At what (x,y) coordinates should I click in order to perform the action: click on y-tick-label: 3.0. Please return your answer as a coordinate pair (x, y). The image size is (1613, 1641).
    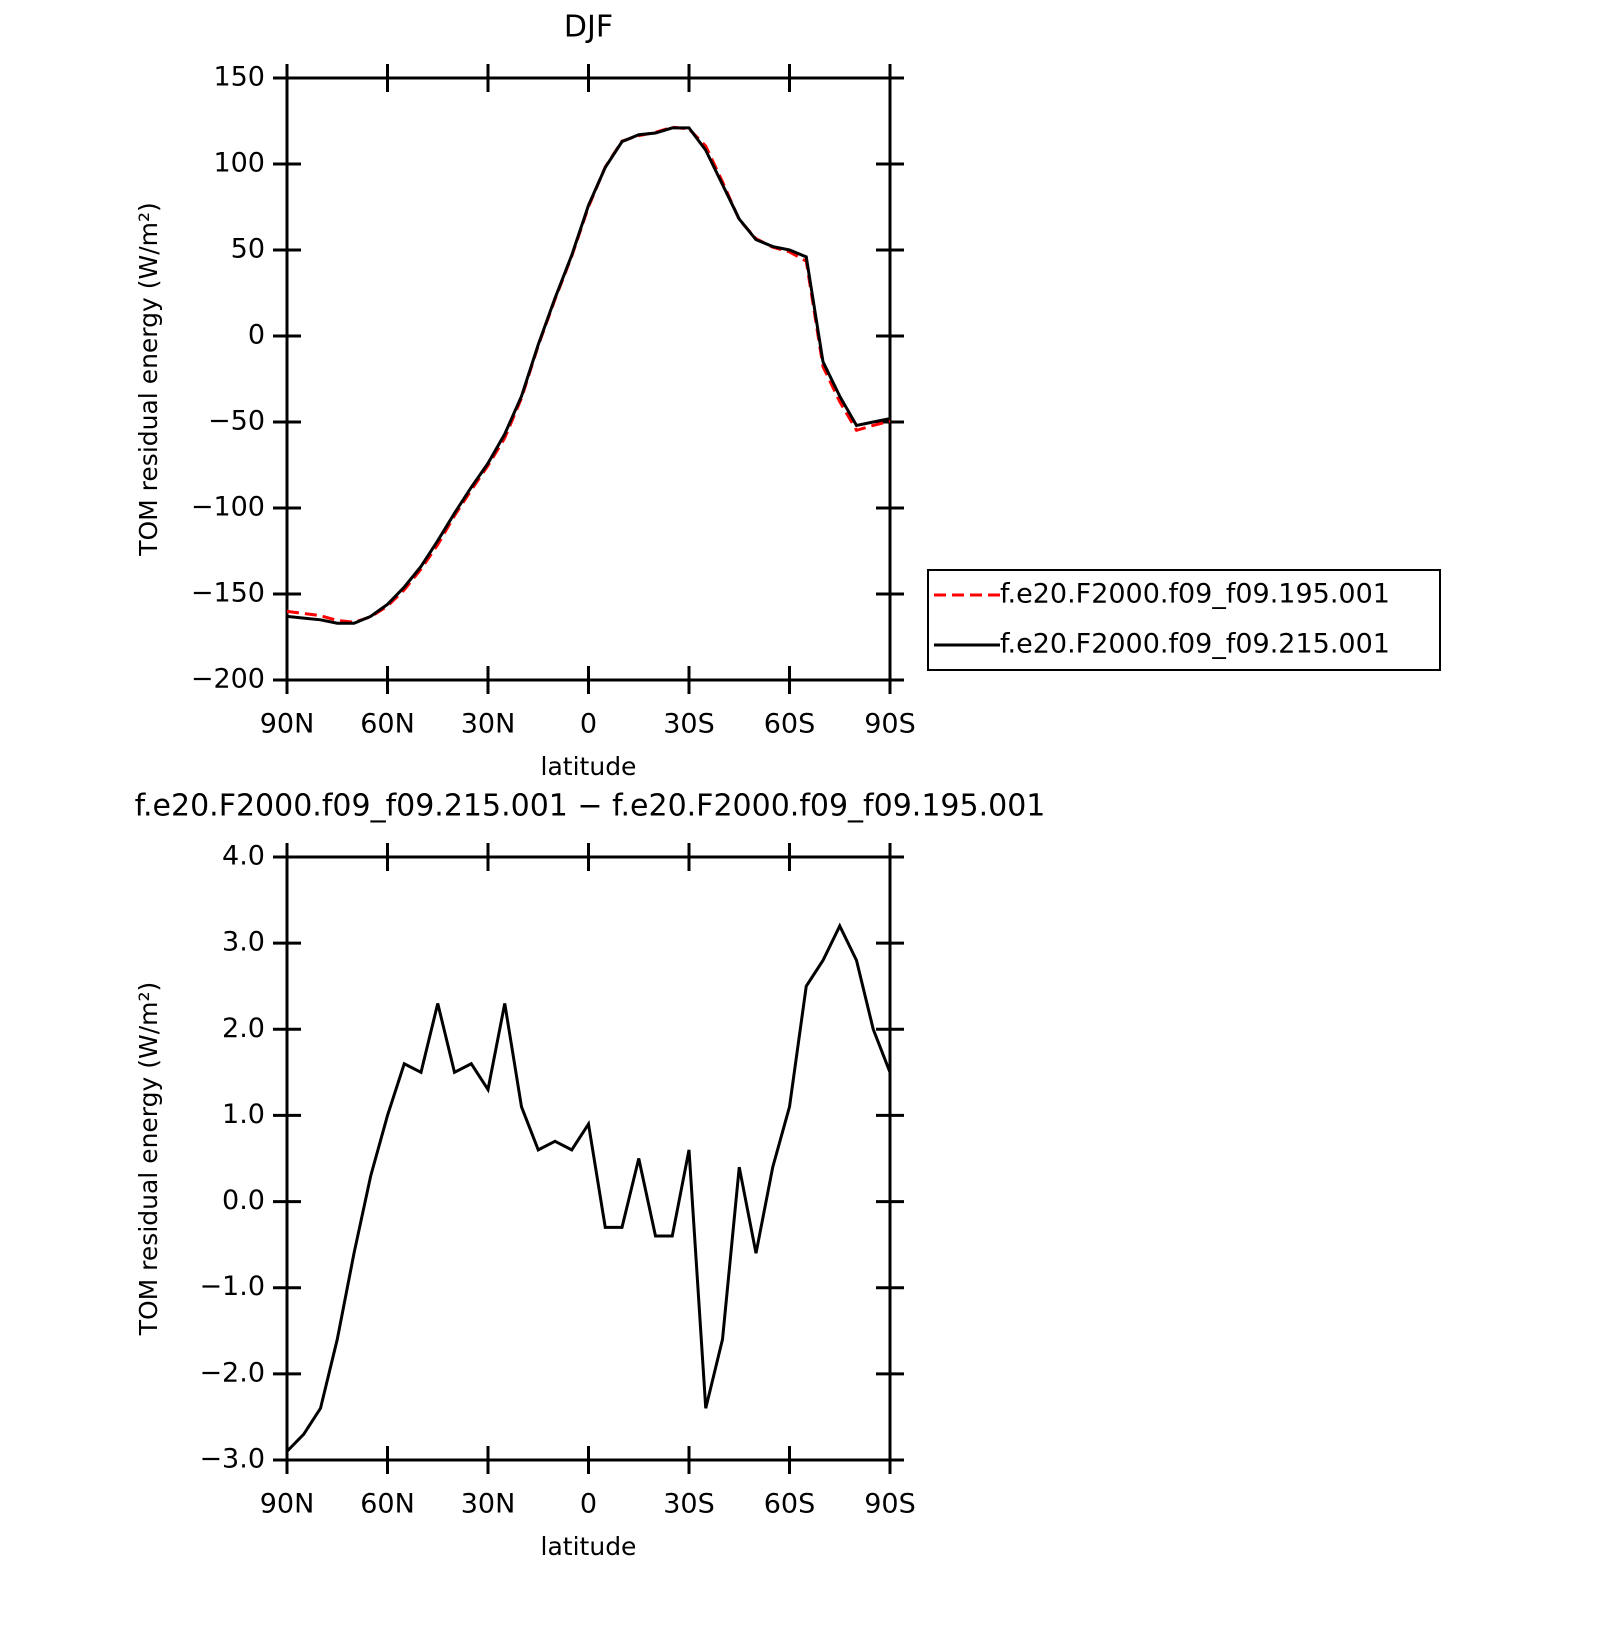
    Looking at the image, I should click on (243, 942).